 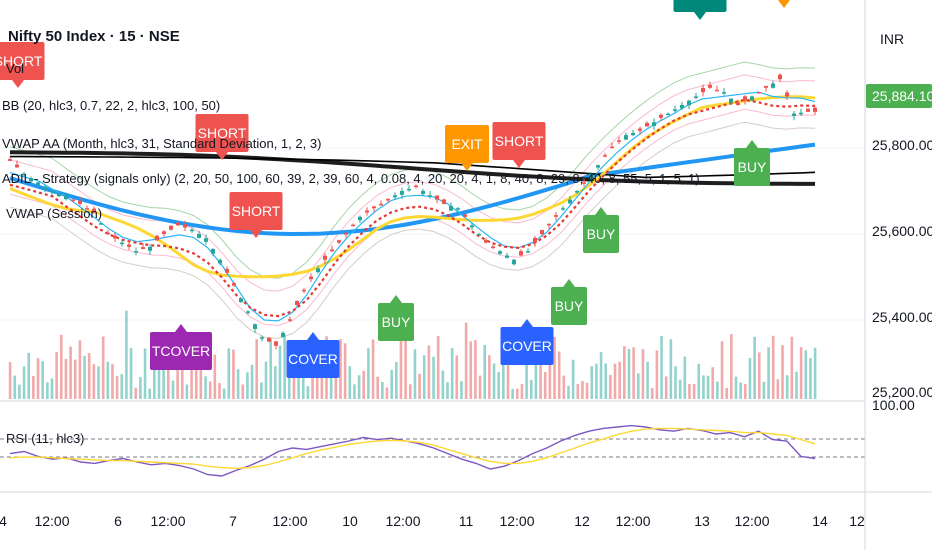 What do you see at coordinates (466, 521) in the screenshot?
I see `time-tick: 11` at bounding box center [466, 521].